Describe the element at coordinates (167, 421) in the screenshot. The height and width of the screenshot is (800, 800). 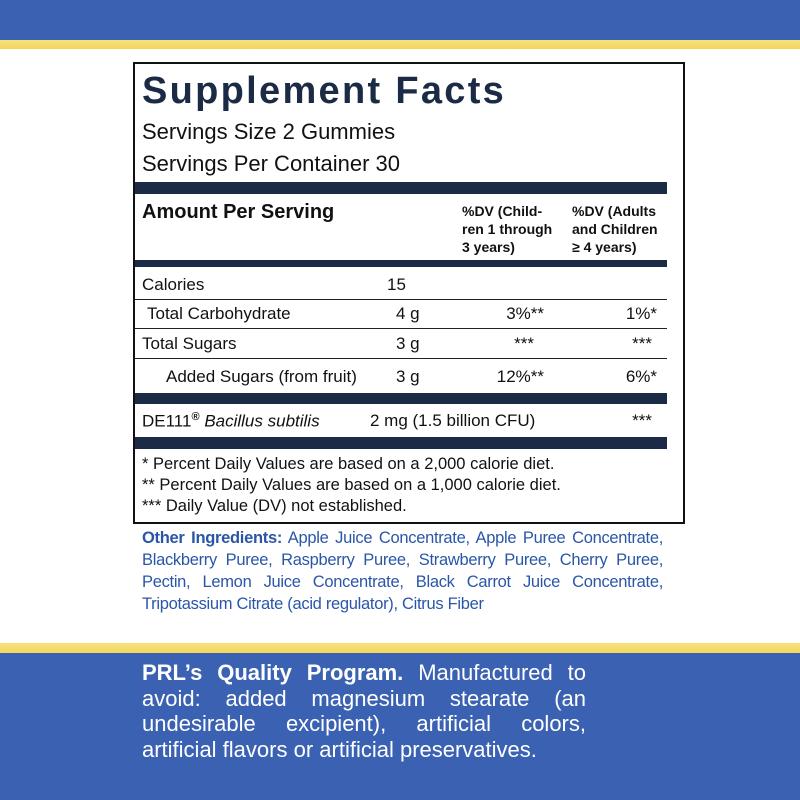
I see `probiotic-strain: DE111` at that location.